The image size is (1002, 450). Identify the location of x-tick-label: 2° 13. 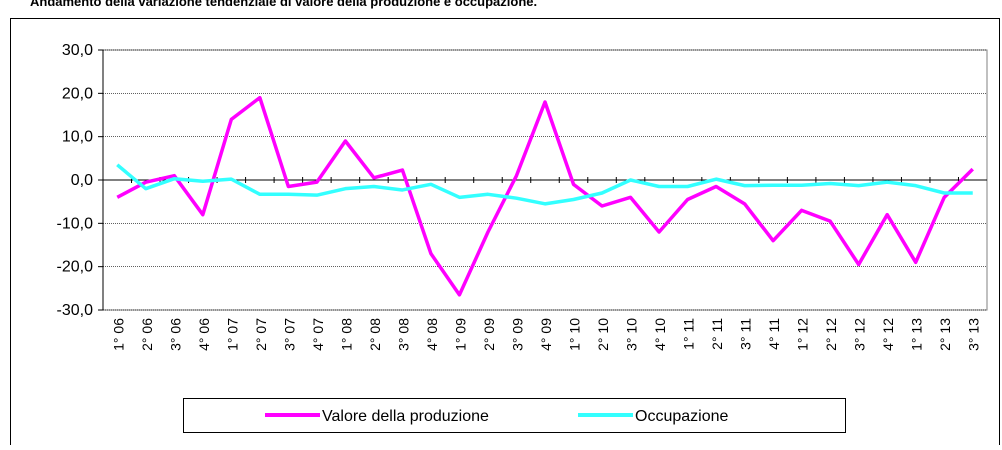
(945, 334).